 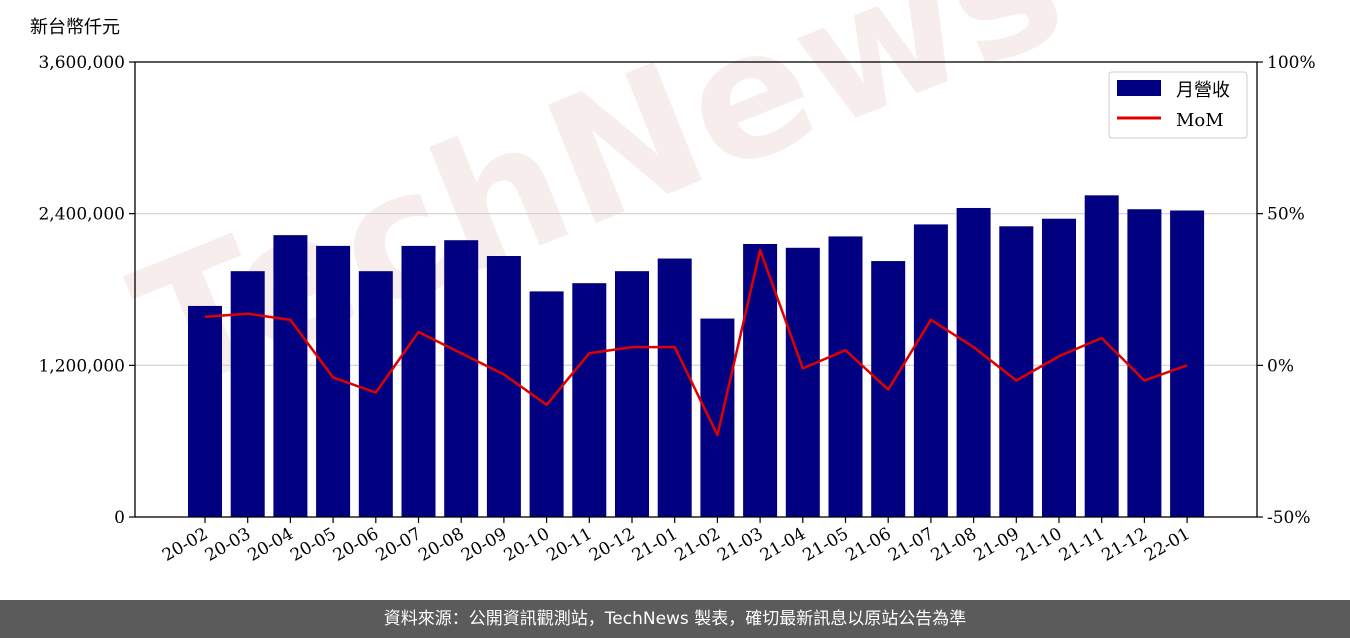 What do you see at coordinates (868, 545) in the screenshot?
I see `x-tick-label: 21-06` at bounding box center [868, 545].